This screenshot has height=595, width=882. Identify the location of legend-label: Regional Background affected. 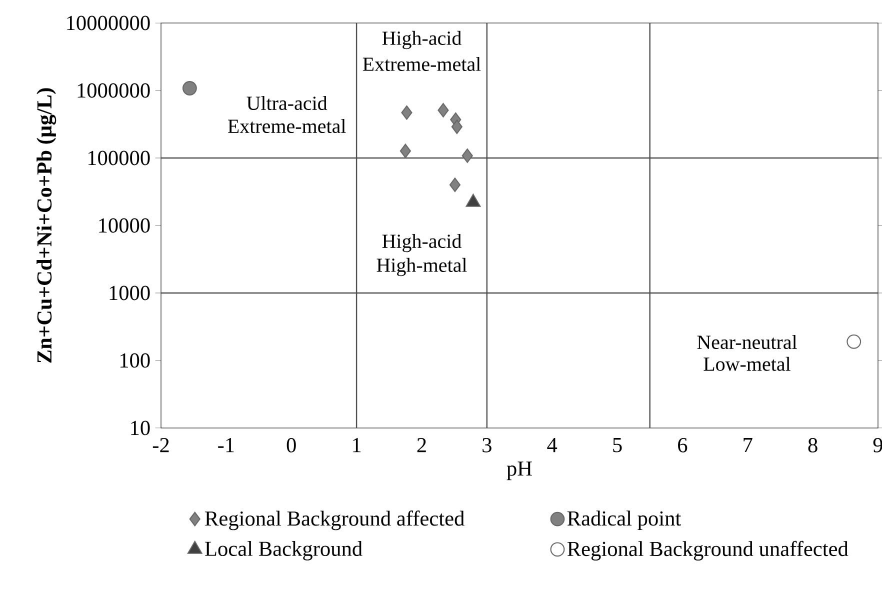
(334, 520).